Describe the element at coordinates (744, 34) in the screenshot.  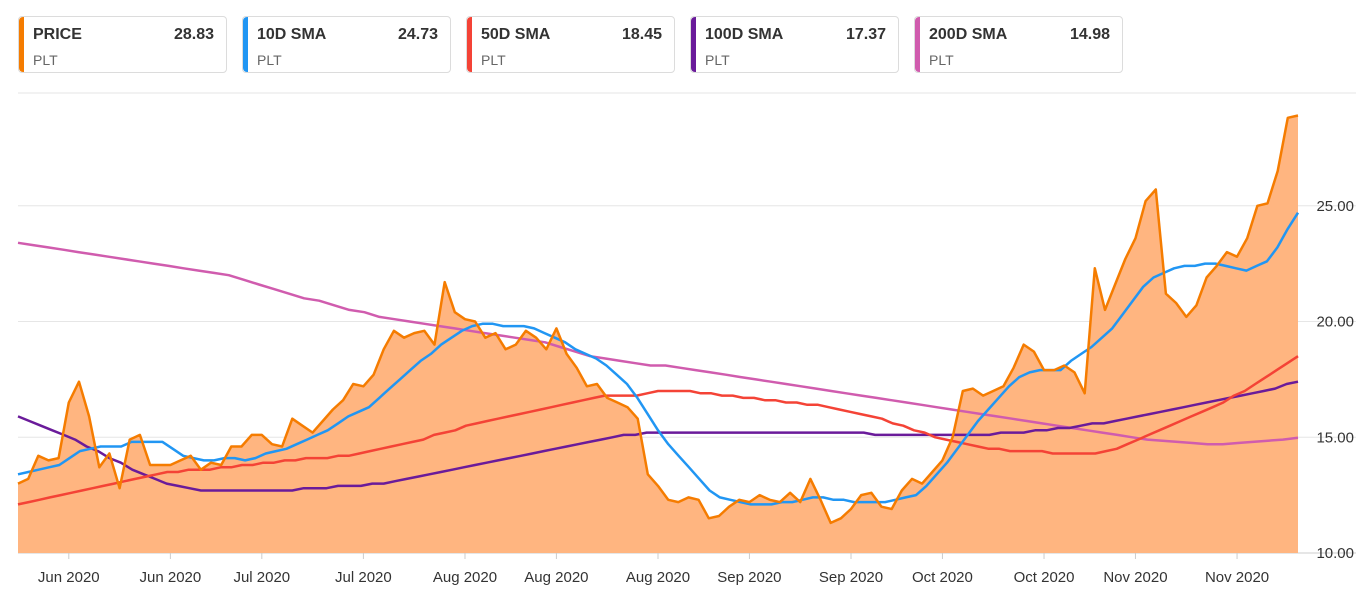
I see `legend-name: 100D SMA` at that location.